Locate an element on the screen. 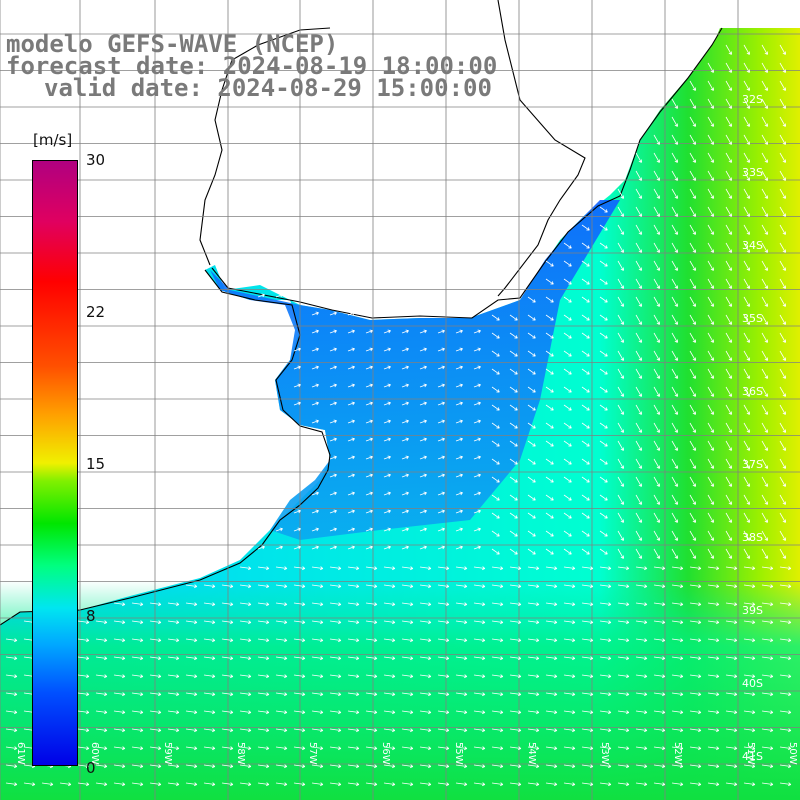  valid-date: valid date: 2024-08-29 15:00:00 is located at coordinates (268, 88).